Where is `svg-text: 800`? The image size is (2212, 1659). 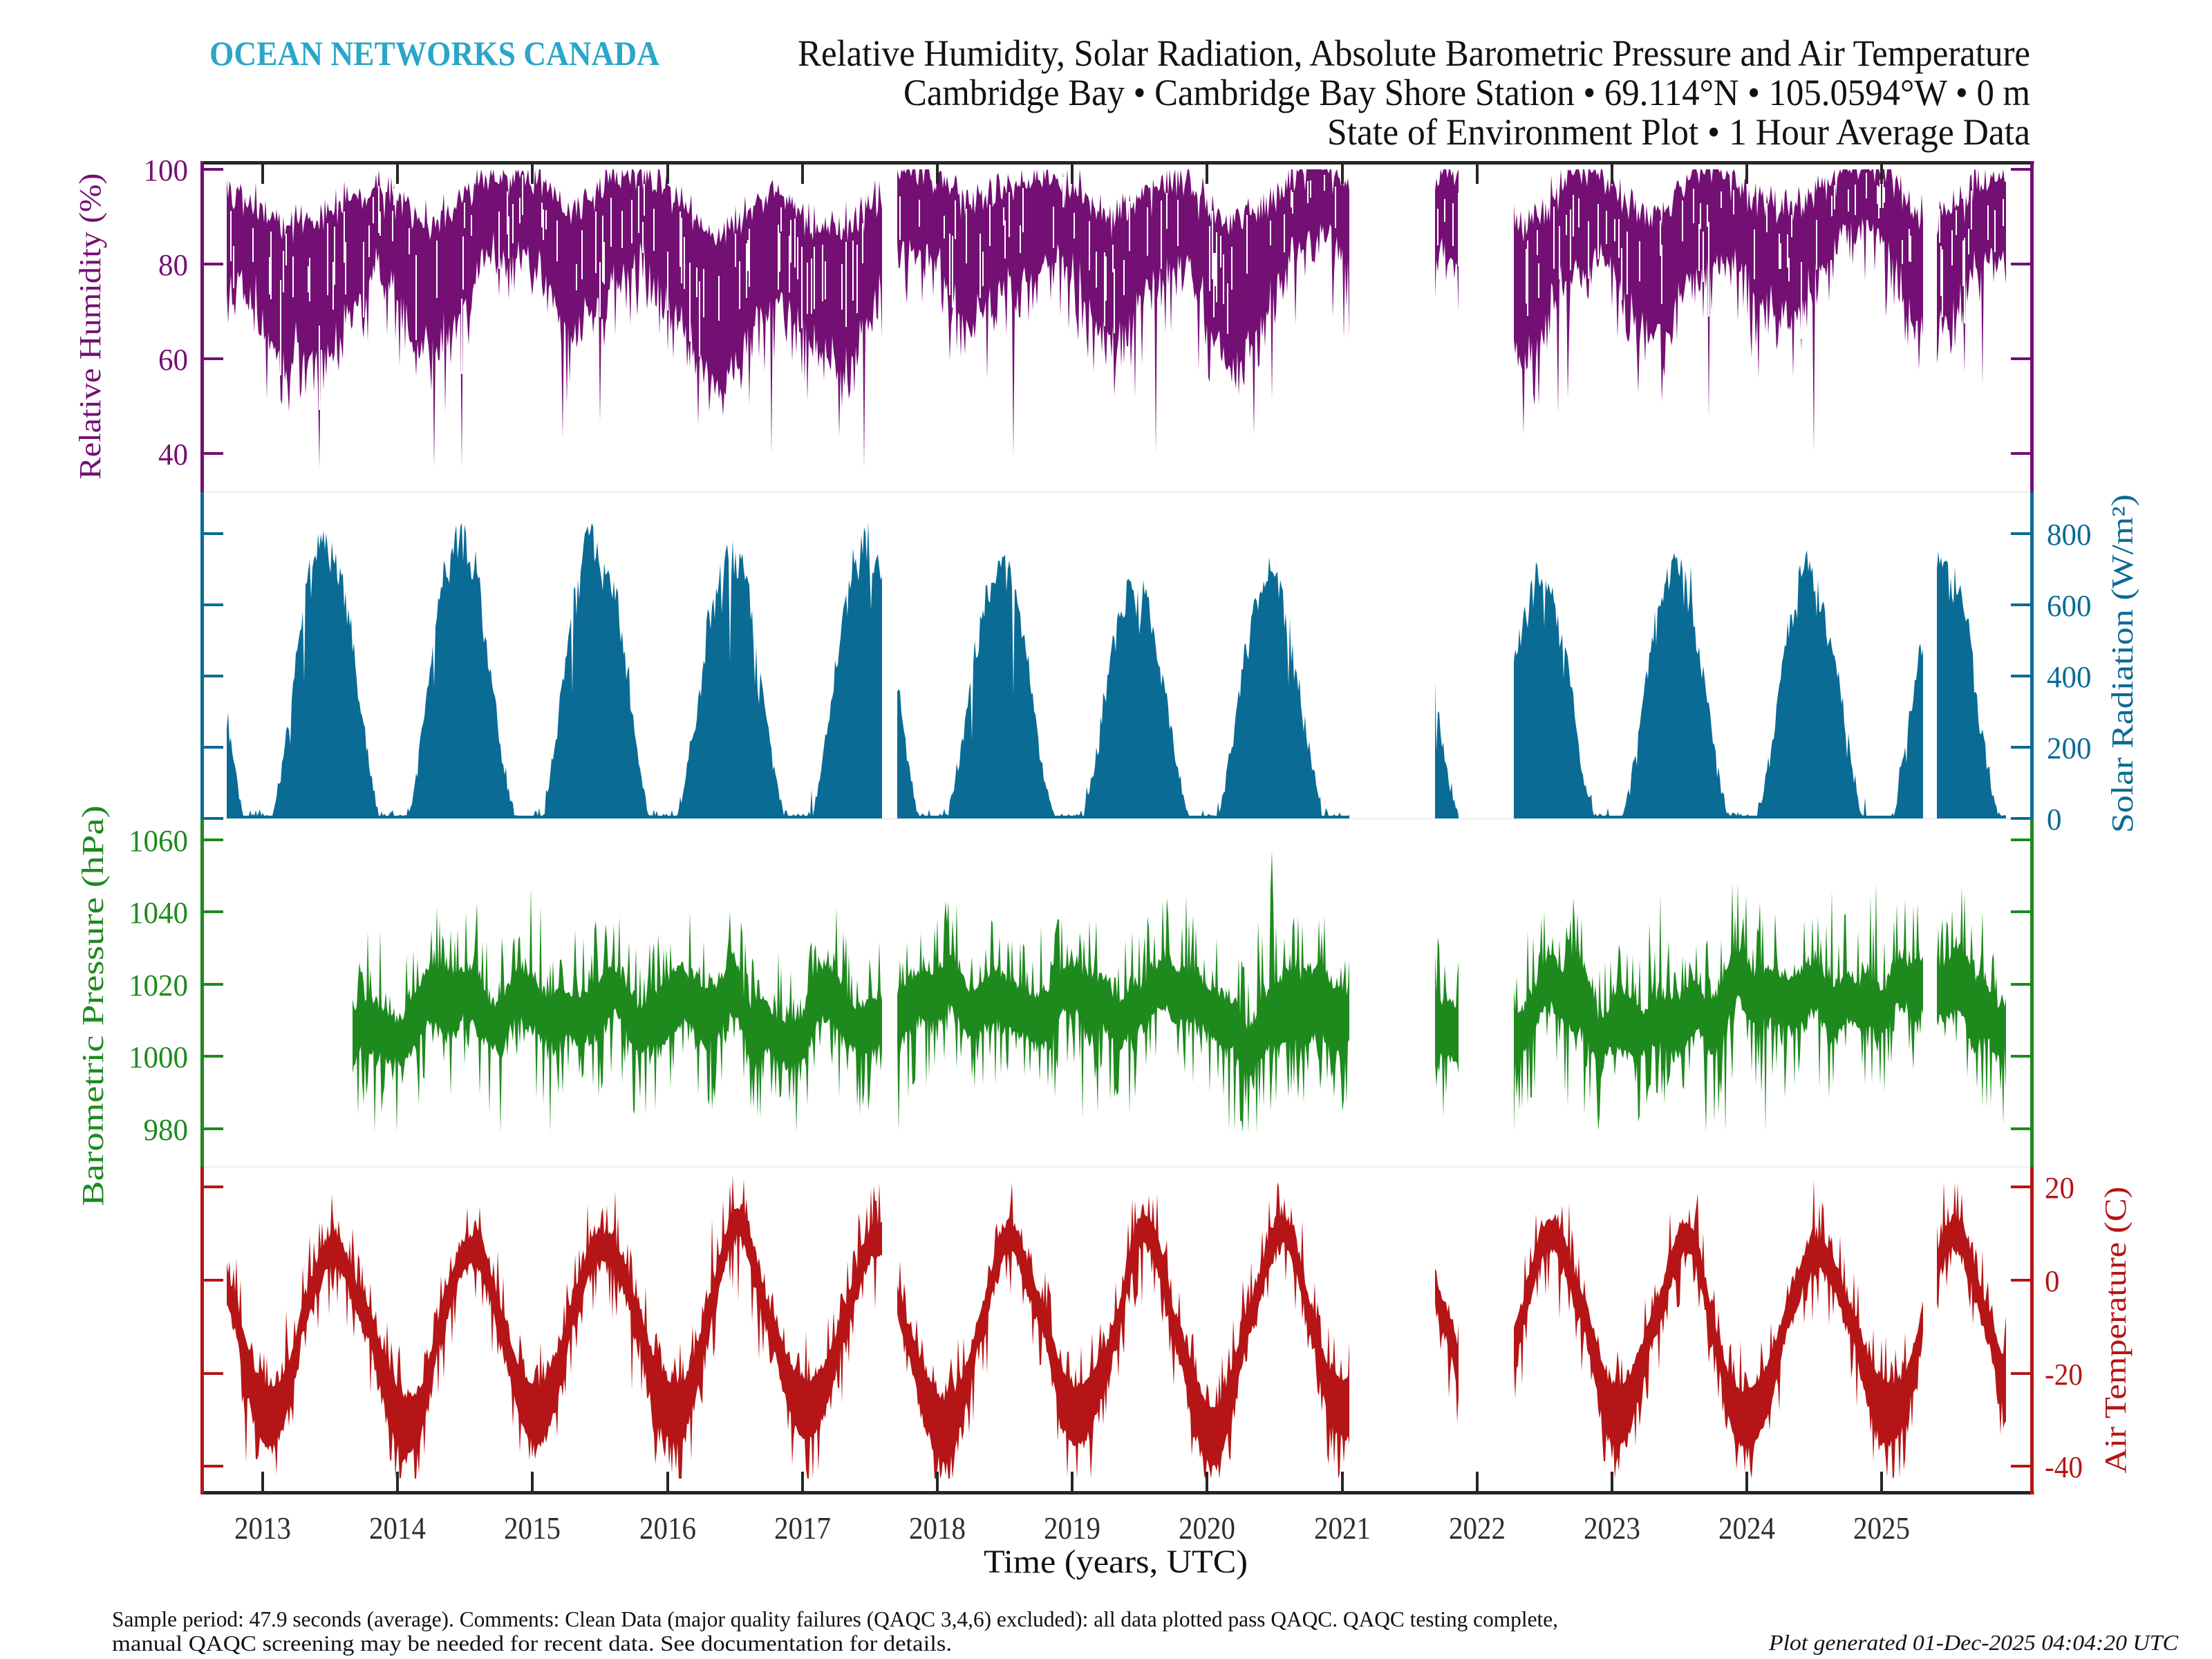
svg-text: 800 is located at coordinates (2069, 535).